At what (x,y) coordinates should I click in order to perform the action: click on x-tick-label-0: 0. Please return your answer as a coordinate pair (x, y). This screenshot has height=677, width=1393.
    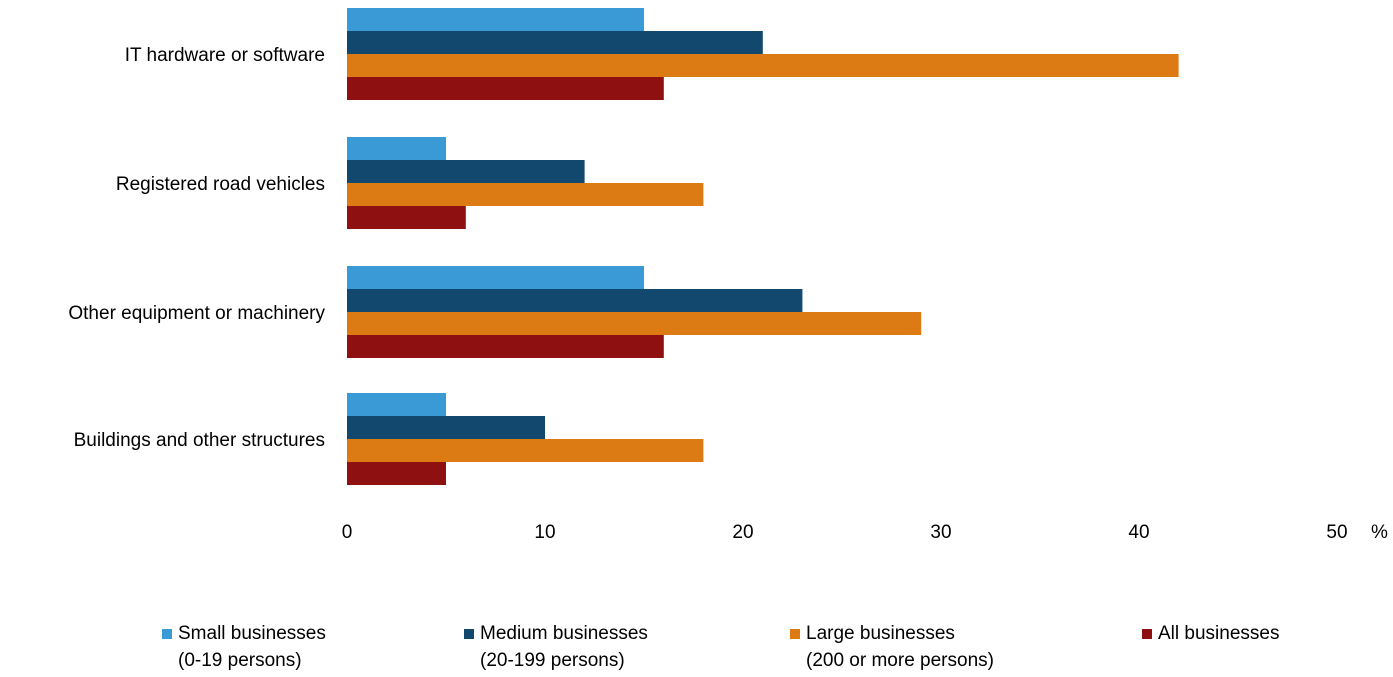
    Looking at the image, I should click on (347, 532).